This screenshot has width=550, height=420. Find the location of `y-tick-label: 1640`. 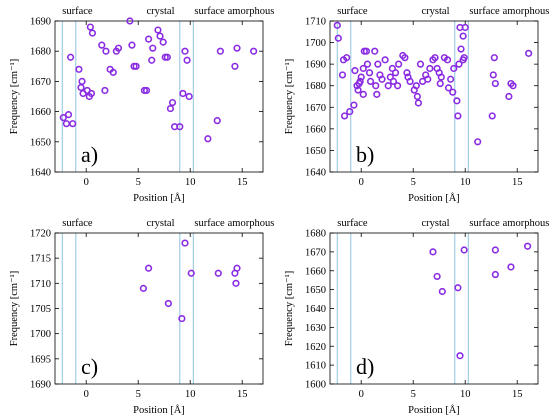

y-tick-label: 1640 is located at coordinates (315, 309).